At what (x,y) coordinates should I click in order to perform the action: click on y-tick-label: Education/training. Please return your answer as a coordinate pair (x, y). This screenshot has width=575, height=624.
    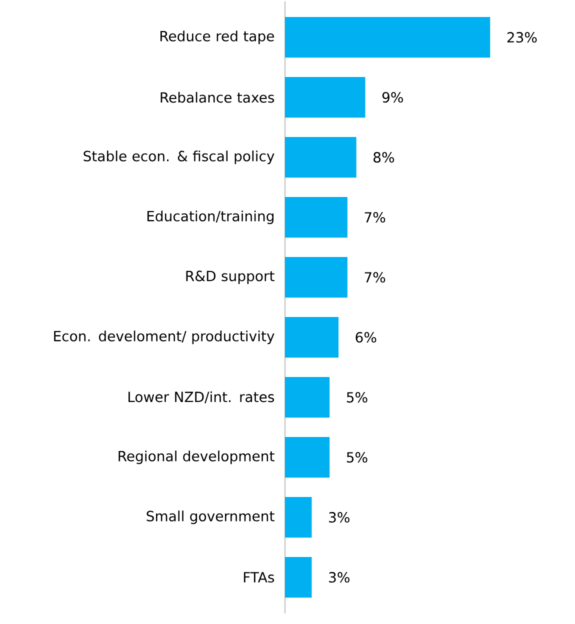
    Looking at the image, I should click on (210, 217).